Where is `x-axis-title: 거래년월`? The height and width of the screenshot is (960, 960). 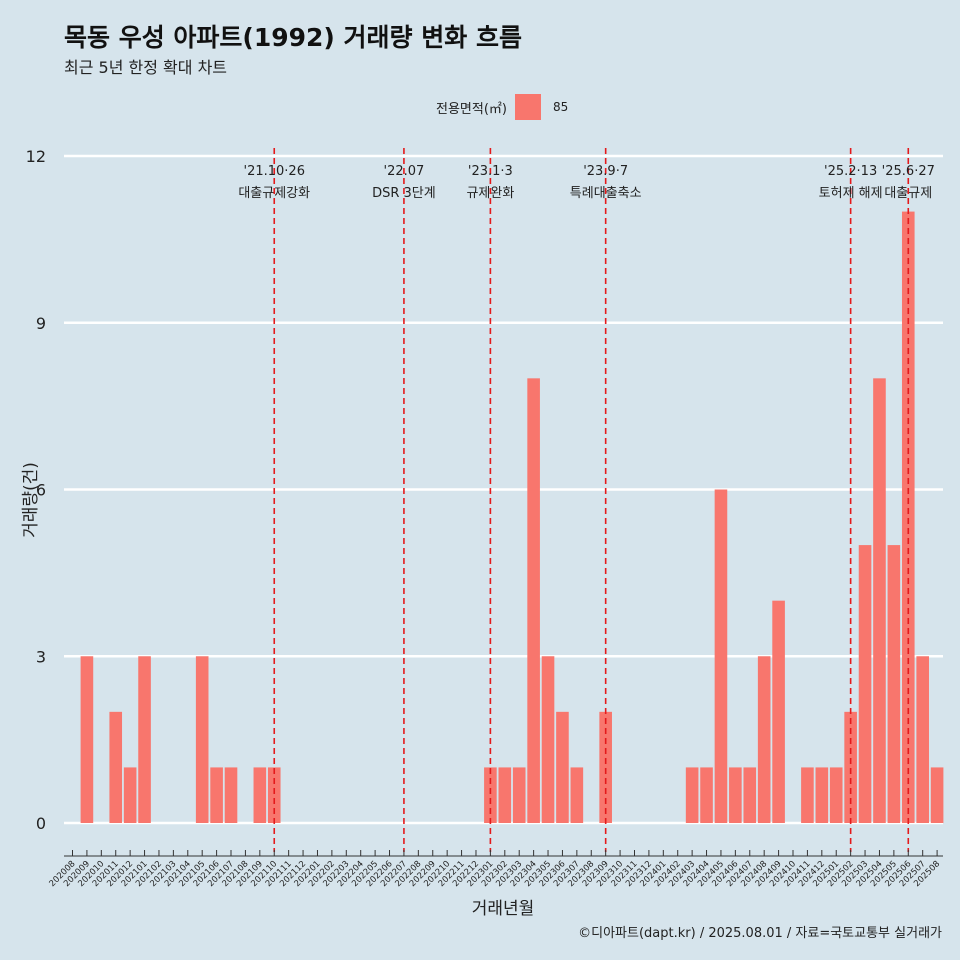
x-axis-title: 거래년월 is located at coordinates (503, 909).